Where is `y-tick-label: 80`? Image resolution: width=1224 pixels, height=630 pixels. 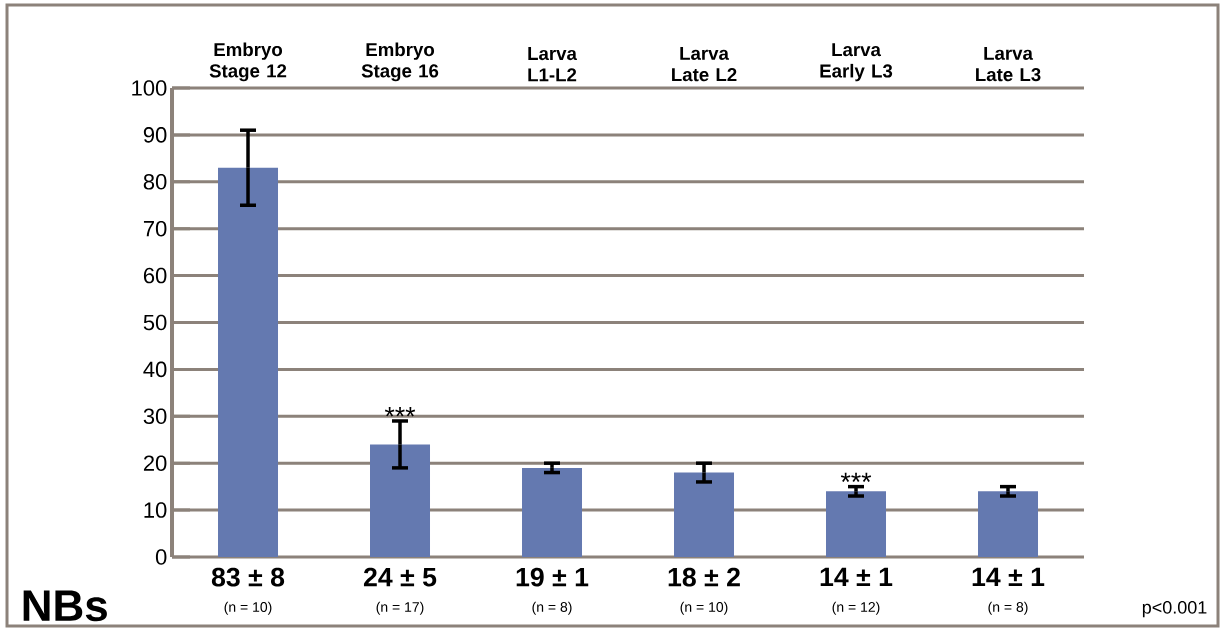 y-tick-label: 80 is located at coordinates (155, 181).